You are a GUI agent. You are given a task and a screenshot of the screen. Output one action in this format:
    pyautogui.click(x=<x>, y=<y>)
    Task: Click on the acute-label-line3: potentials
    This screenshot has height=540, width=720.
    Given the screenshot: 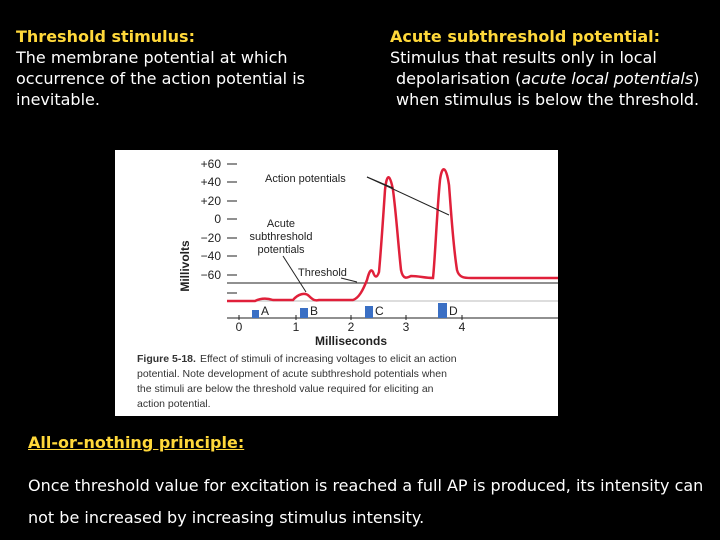 What is the action you would take?
    pyautogui.click(x=281, y=250)
    